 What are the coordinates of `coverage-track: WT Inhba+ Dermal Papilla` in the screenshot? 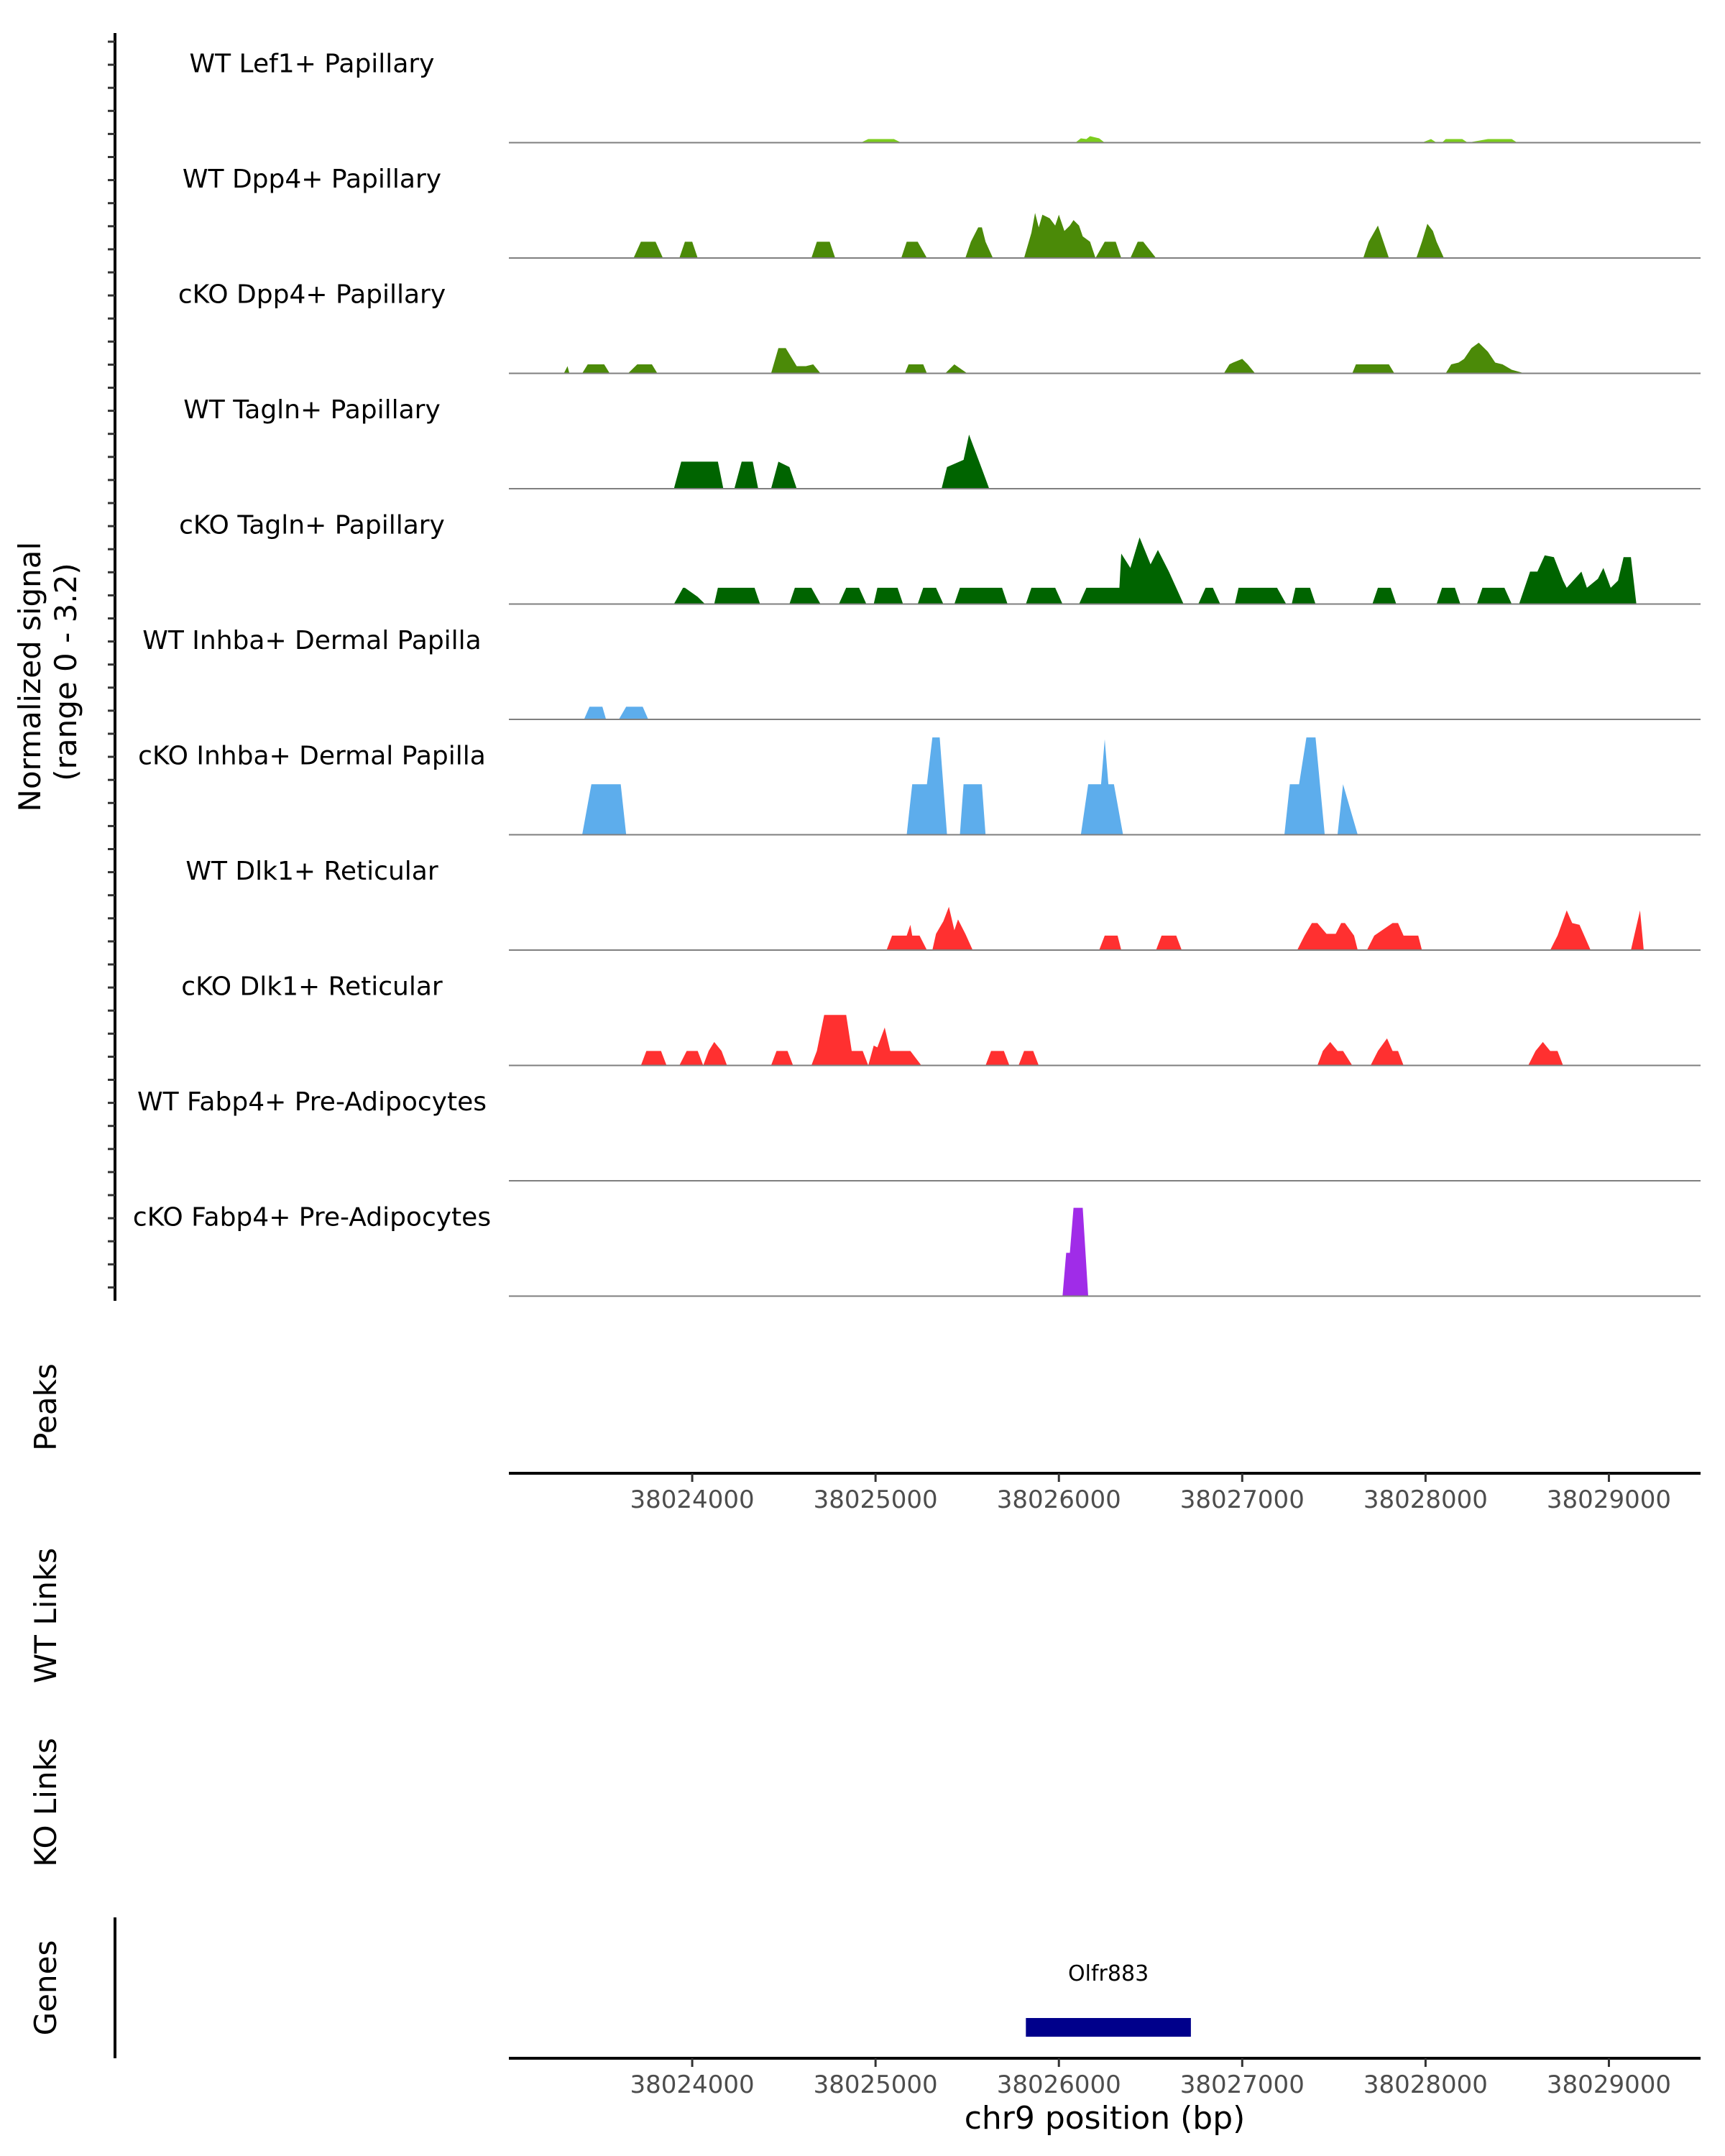 It's located at (921, 673).